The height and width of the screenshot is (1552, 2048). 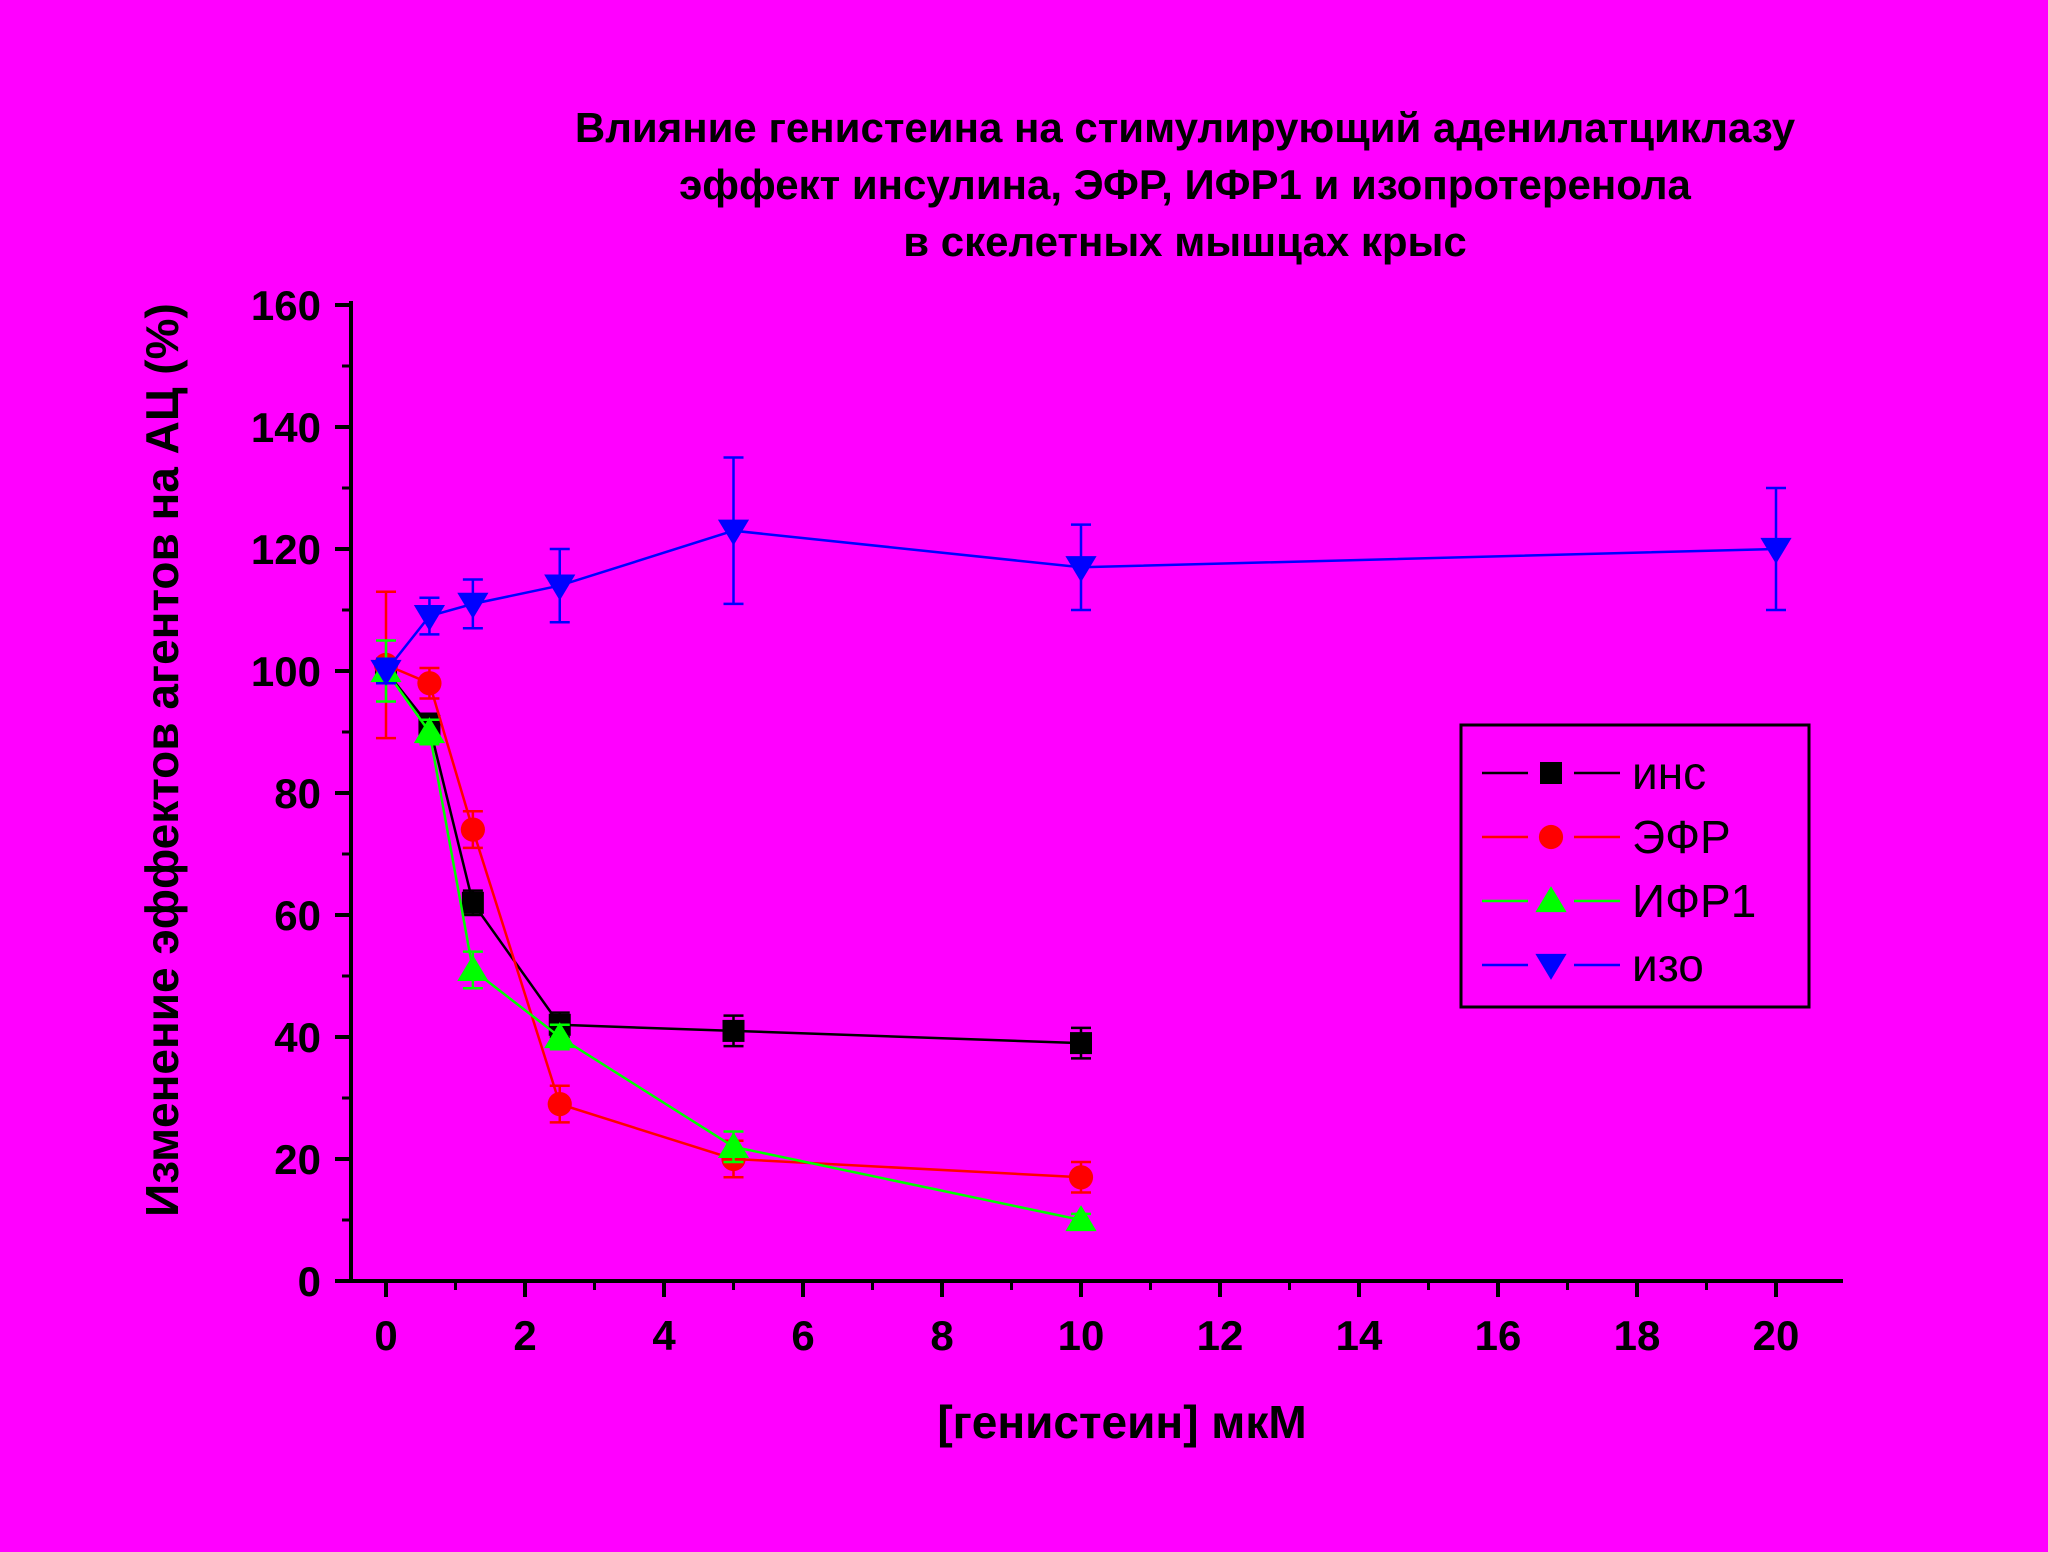 I want to click on y-tick-label-40: 40, so click(x=297, y=1037).